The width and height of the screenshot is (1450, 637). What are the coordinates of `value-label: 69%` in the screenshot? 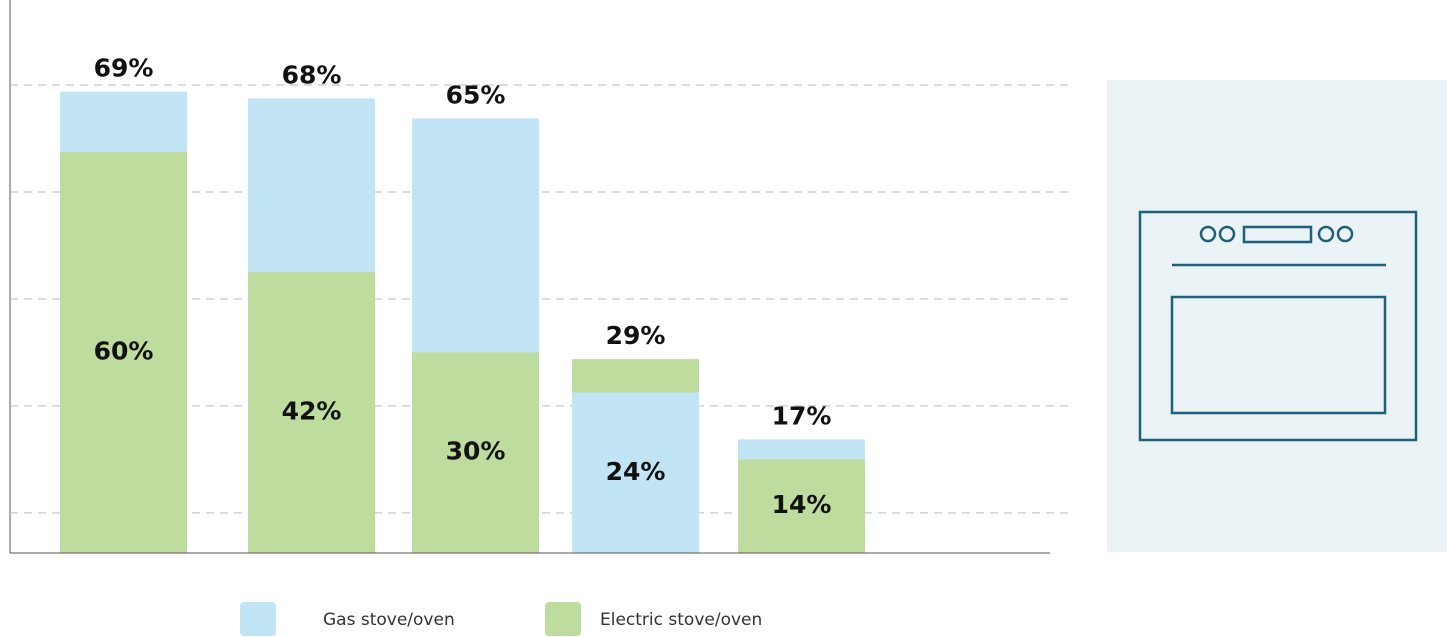 It's located at (124, 68).